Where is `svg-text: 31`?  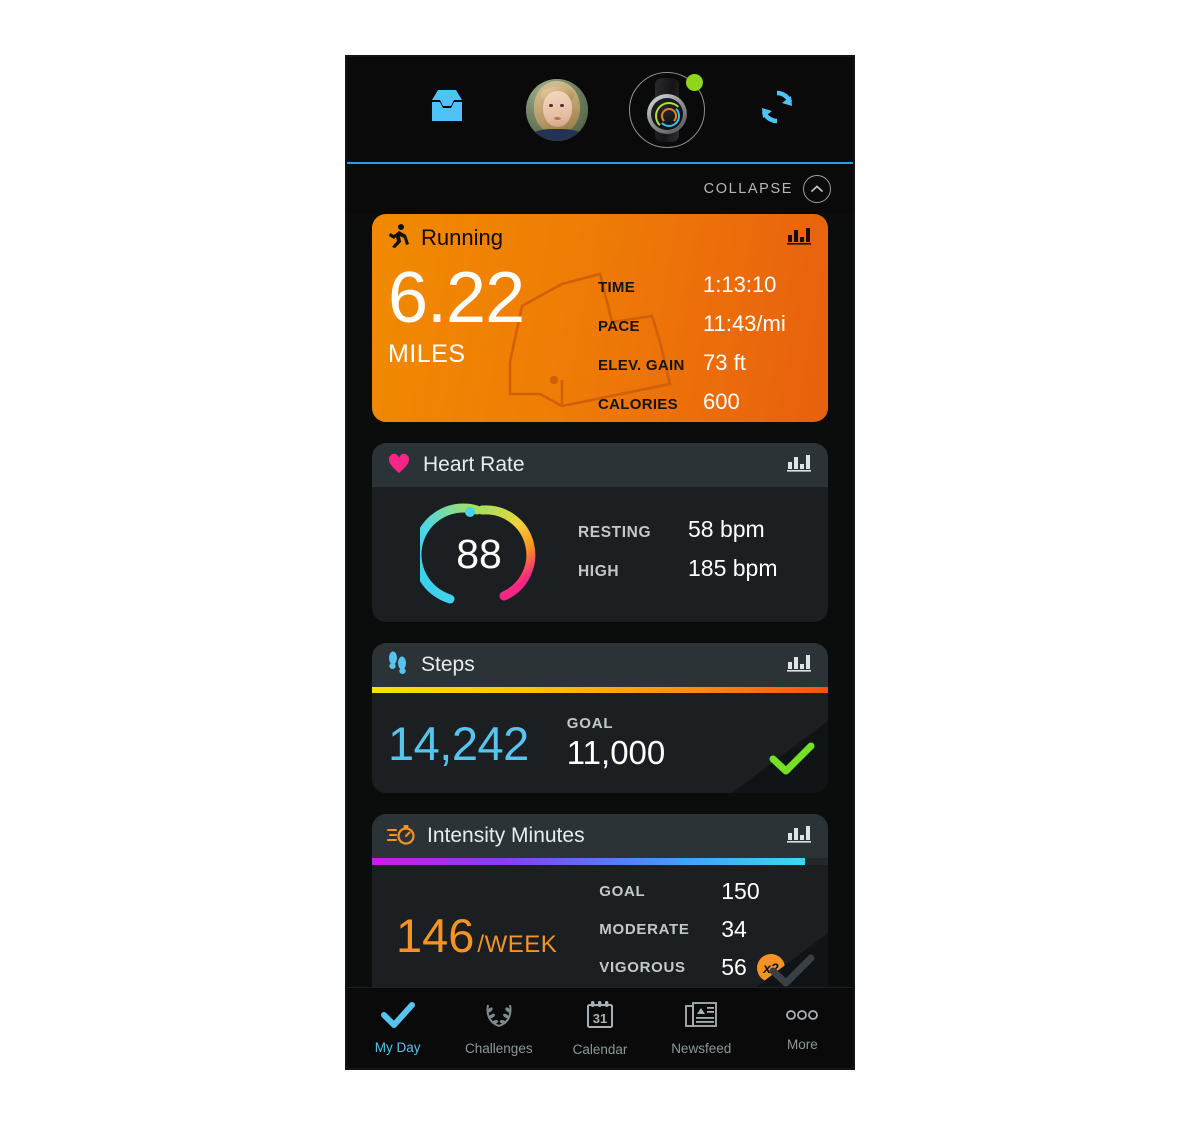 svg-text: 31 is located at coordinates (600, 1018).